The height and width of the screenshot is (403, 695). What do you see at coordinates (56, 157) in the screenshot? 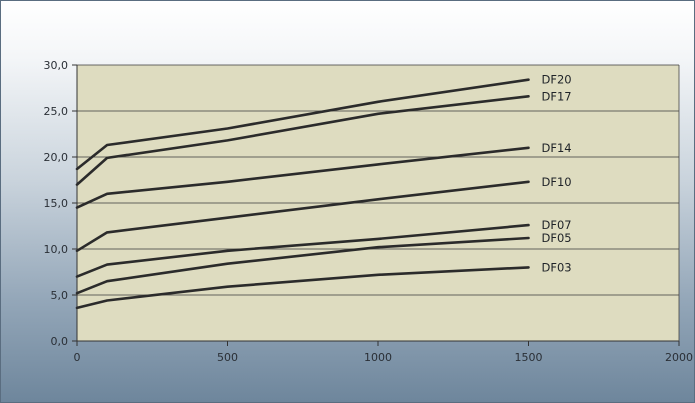
I see `y-tick-label: 20,0` at bounding box center [56, 157].